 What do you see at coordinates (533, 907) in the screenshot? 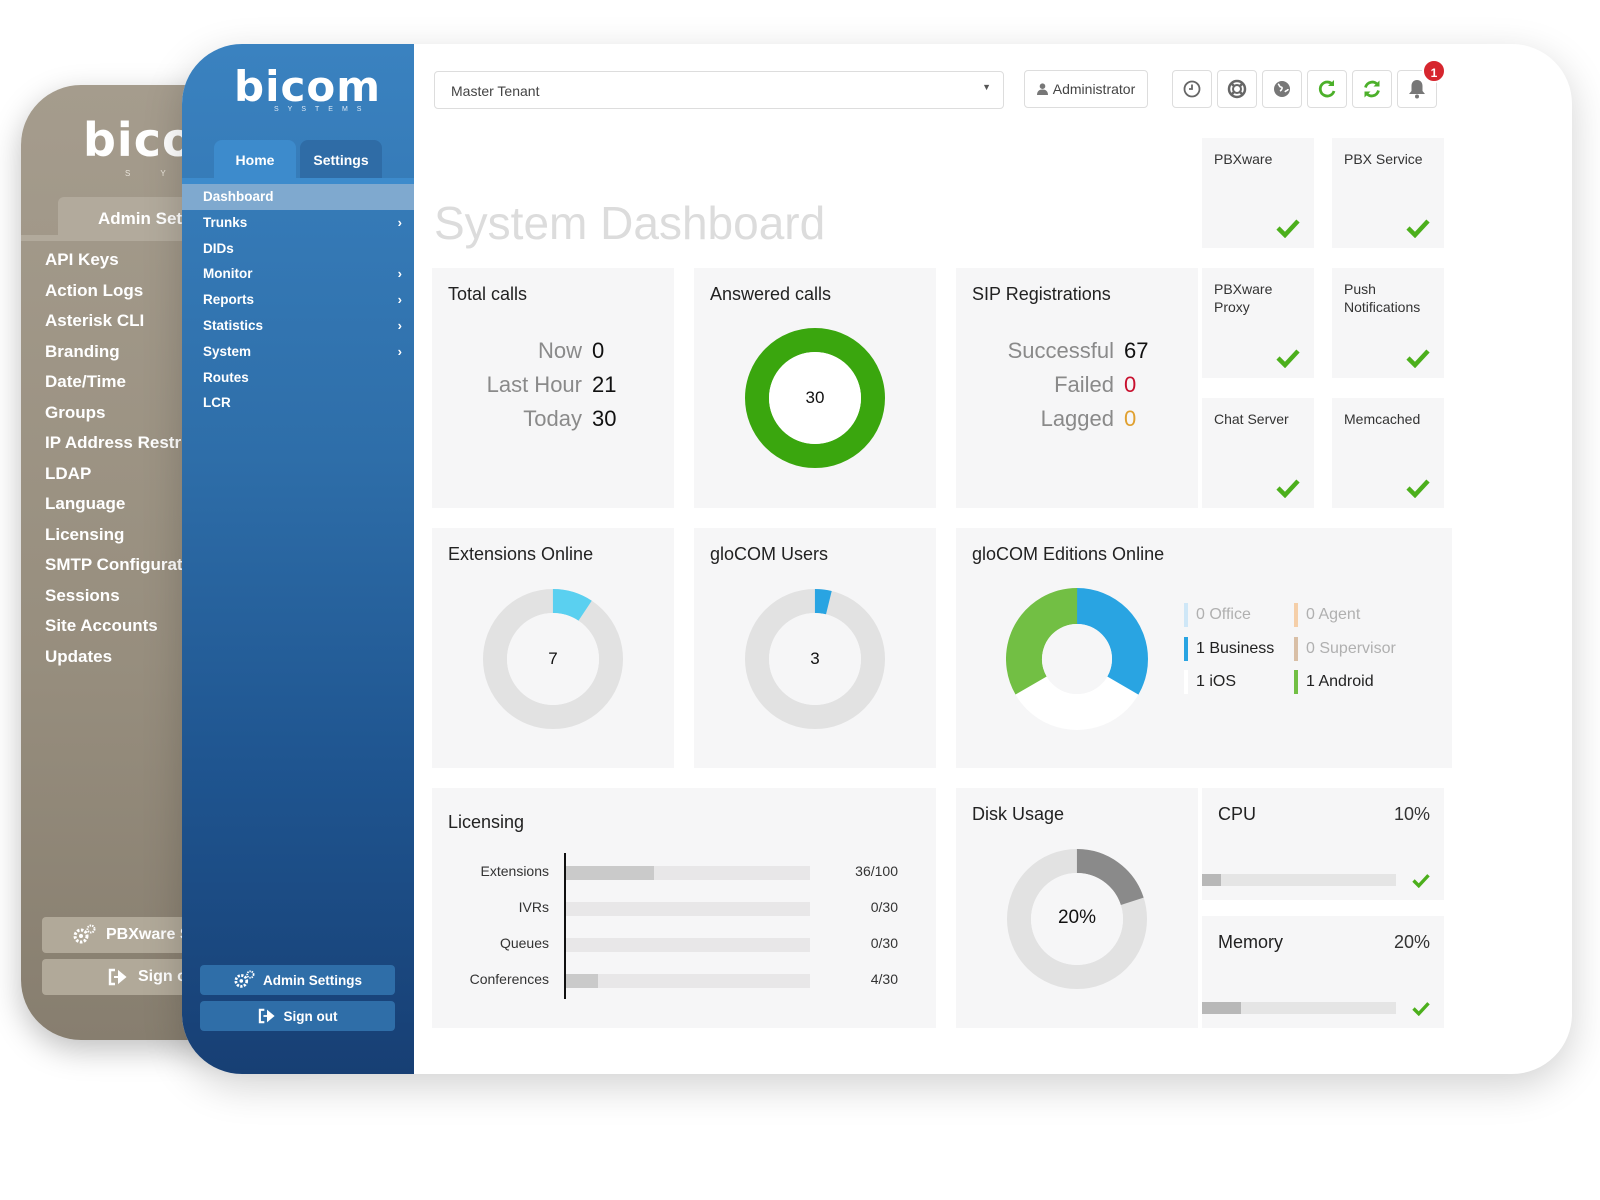
I see `licensing-label: IVRs` at bounding box center [533, 907].